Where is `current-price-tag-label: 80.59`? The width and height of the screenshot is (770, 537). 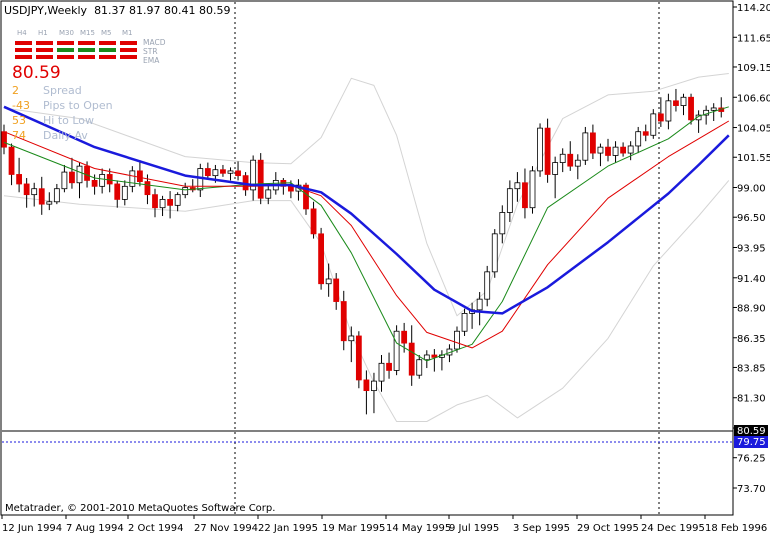
current-price-tag-label: 80.59 is located at coordinates (751, 431).